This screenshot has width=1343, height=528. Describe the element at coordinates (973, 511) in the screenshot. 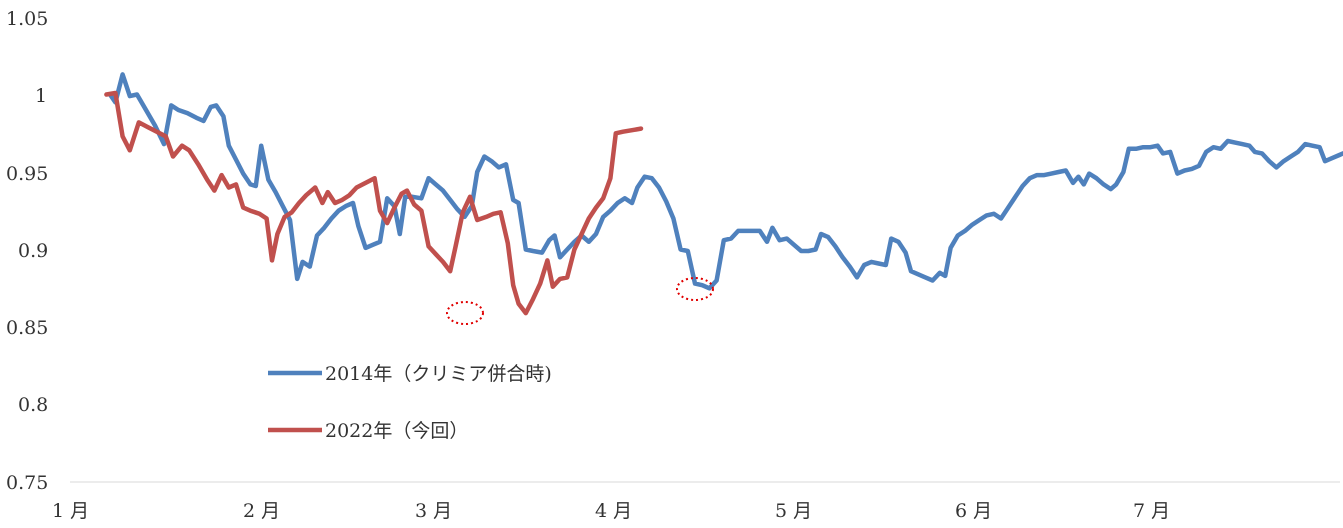

I see `x-tick-label: 6 月` at that location.